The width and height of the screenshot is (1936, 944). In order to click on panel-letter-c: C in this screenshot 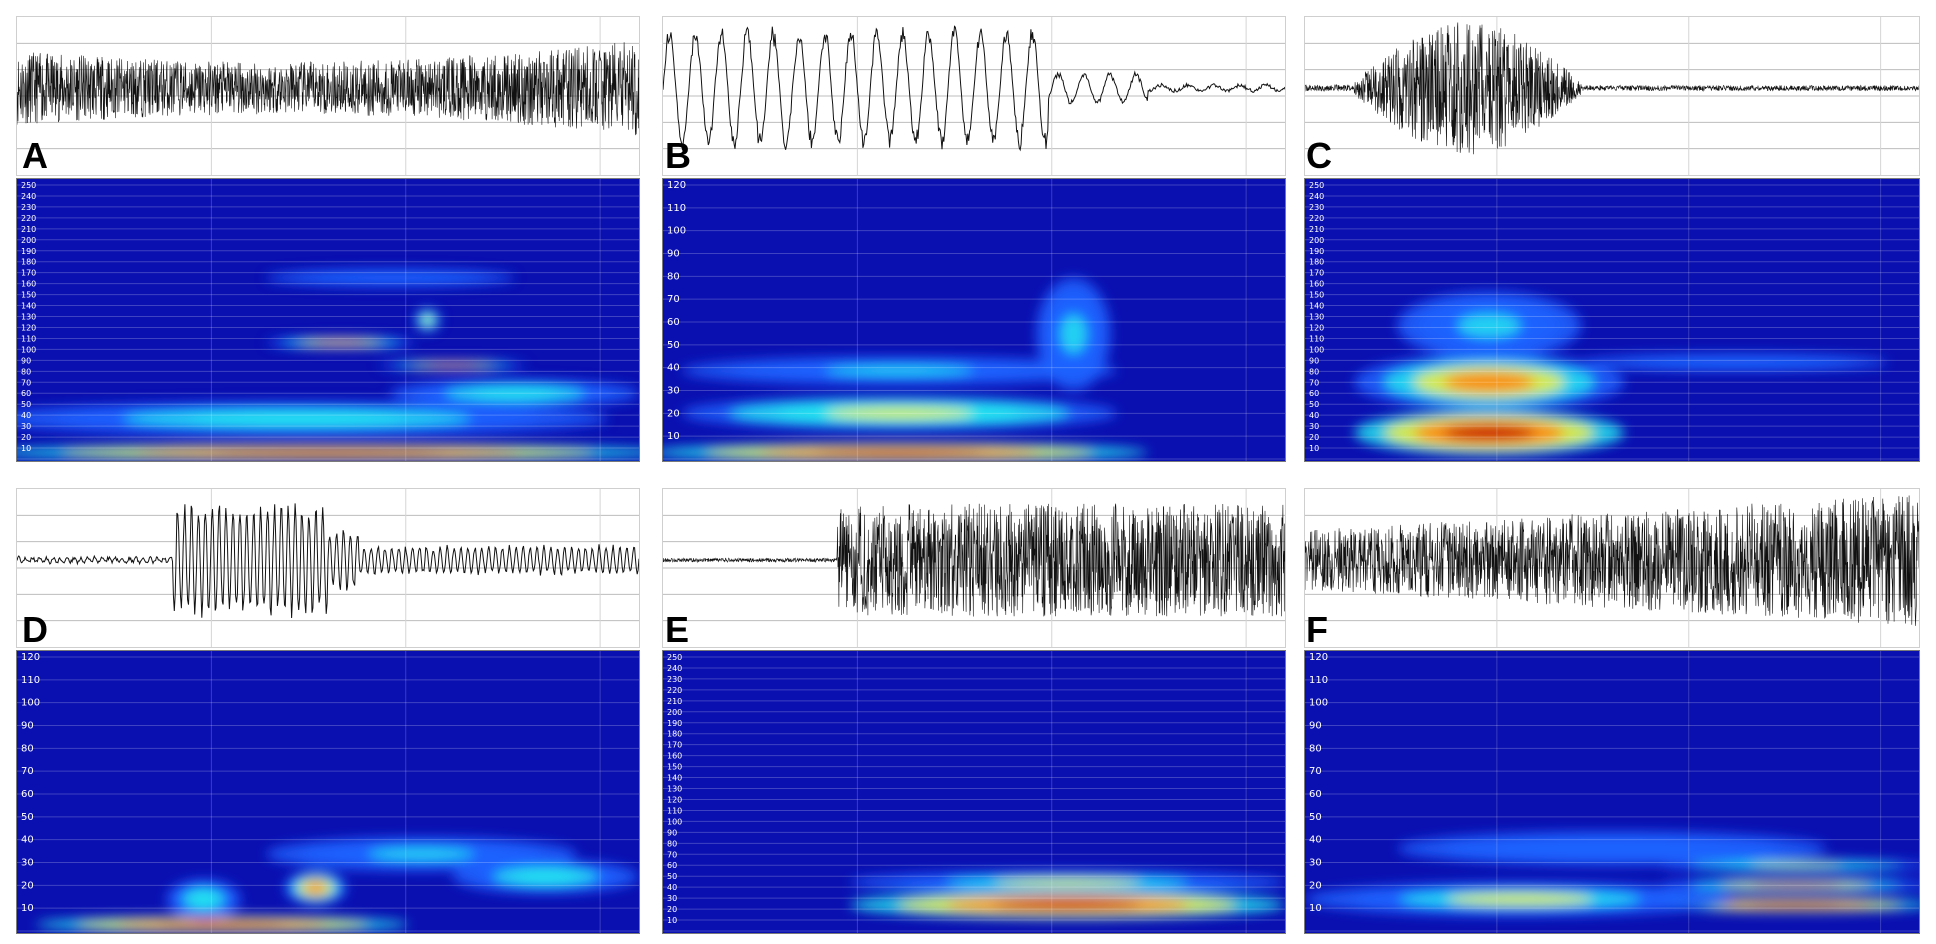, I will do `click(1319, 155)`.